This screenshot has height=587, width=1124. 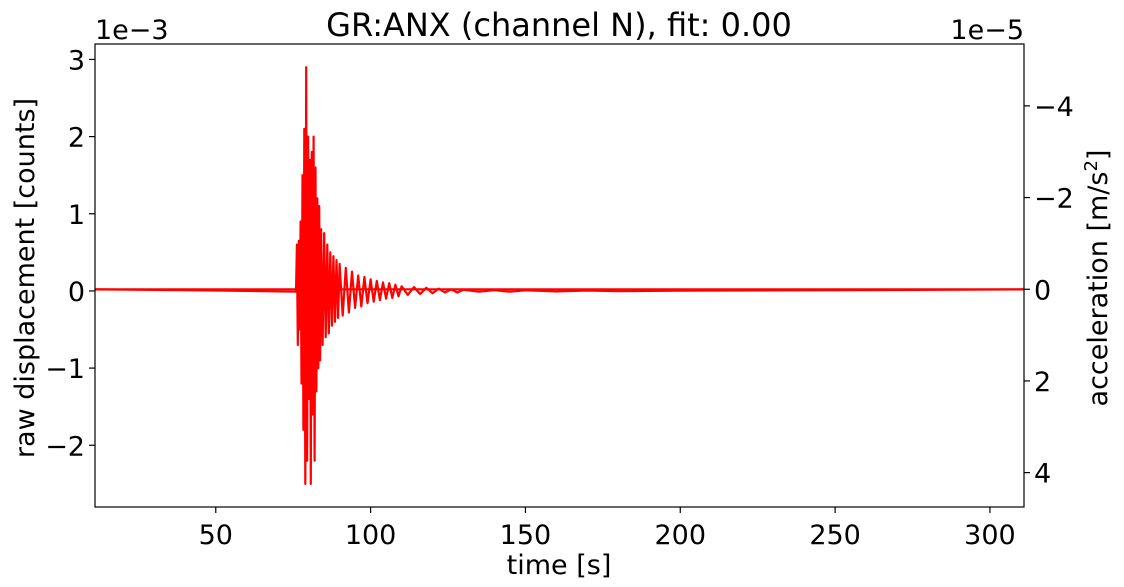 I want to click on y-tick-label: 3, so click(x=76, y=60).